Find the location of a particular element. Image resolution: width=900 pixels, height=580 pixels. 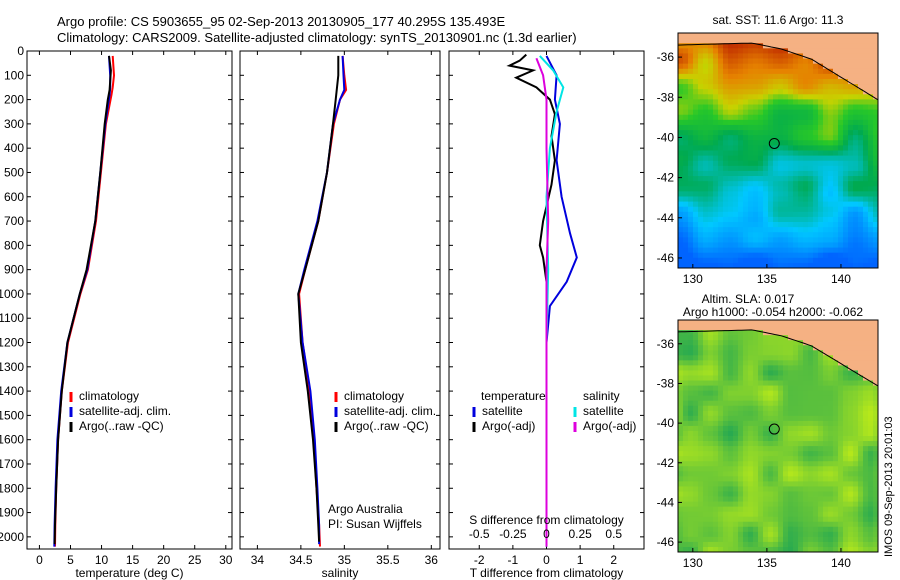

difference-xtick-label: 0 is located at coordinates (546, 560).